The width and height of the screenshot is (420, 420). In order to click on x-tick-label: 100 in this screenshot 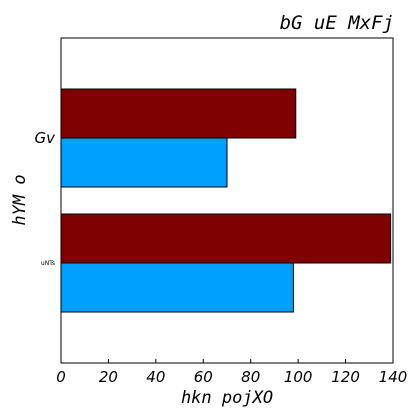, I will do `click(298, 377)`.